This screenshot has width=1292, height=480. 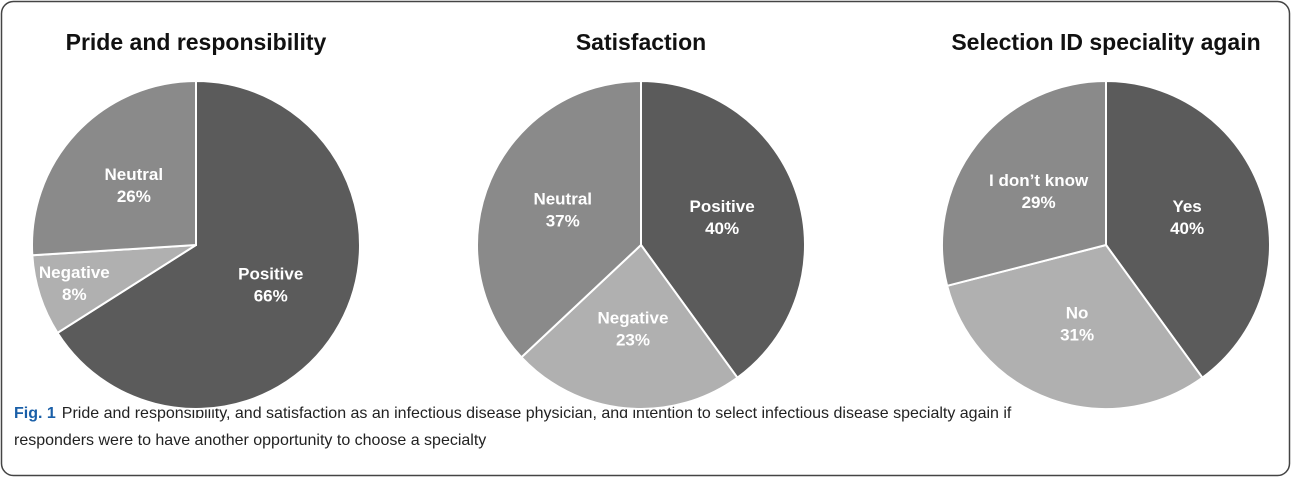 I want to click on slice-value: 26%, so click(x=134, y=196).